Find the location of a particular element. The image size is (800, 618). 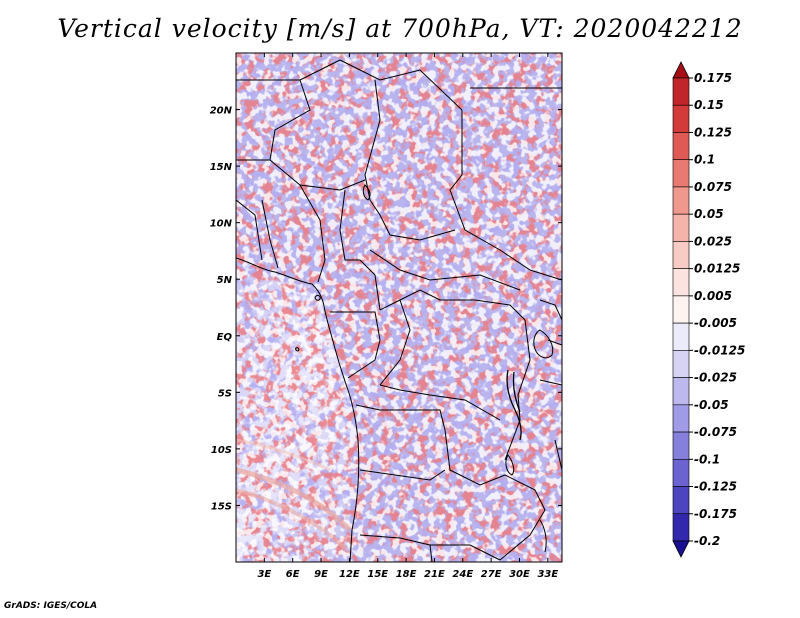

colorbar-label: 0.05 is located at coordinates (709, 214).